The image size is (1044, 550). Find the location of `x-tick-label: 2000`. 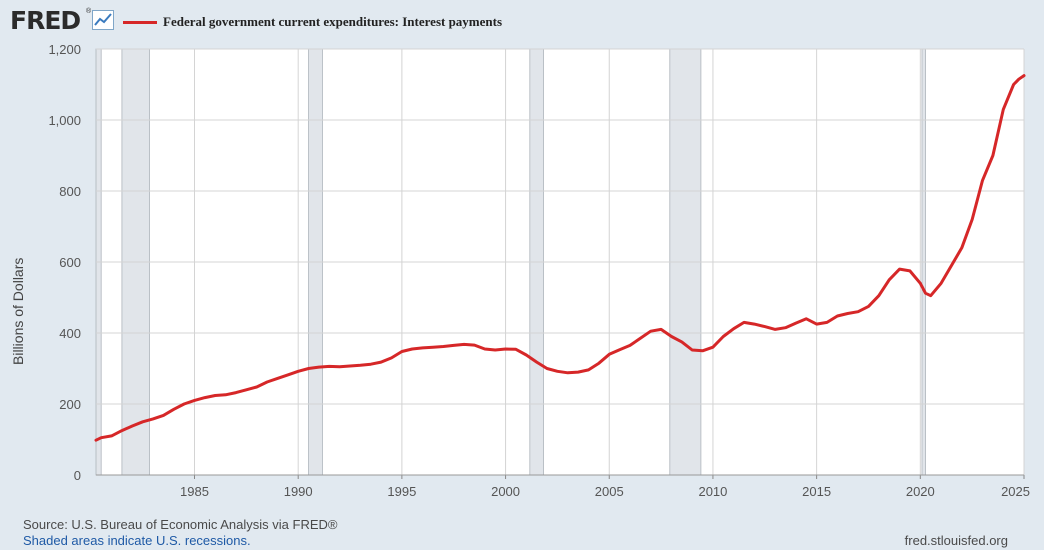

x-tick-label: 2000 is located at coordinates (505, 491).